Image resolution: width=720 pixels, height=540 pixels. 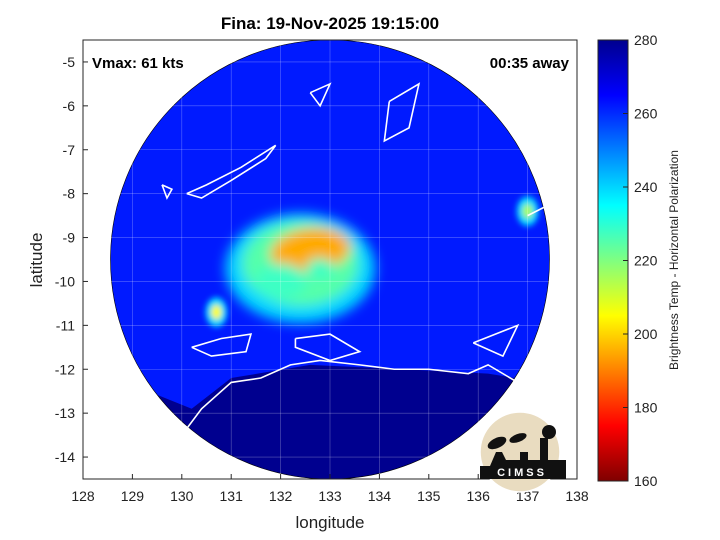 I want to click on y-tick-label: -10, so click(x=65, y=281).